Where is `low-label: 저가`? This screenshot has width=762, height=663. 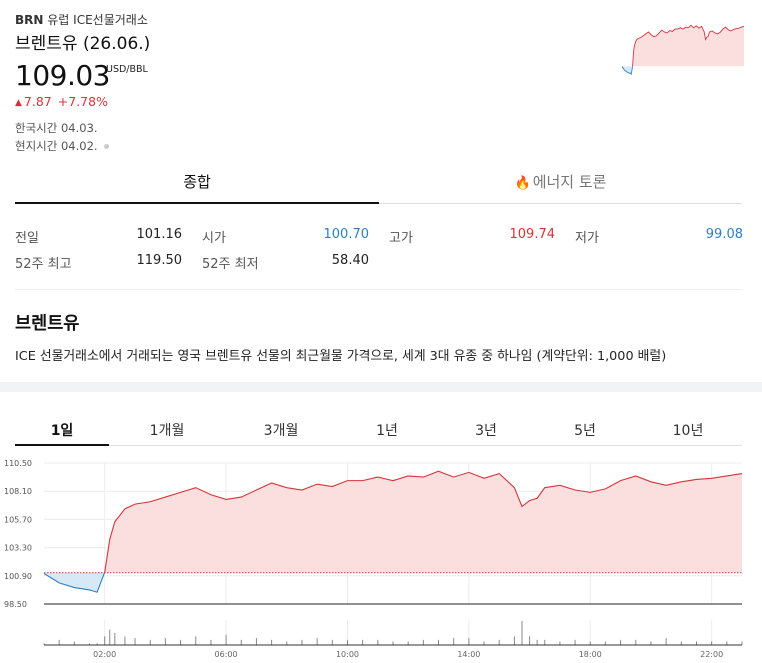
low-label: 저가 is located at coordinates (587, 238).